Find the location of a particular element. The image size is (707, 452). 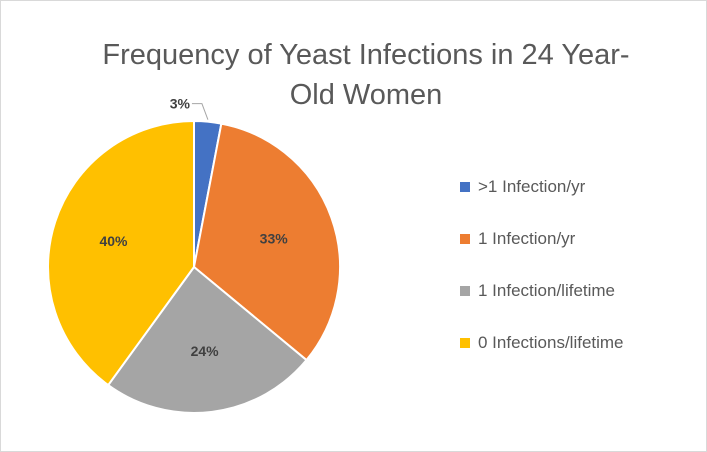

chart-title-line-2: Old Women is located at coordinates (366, 95).